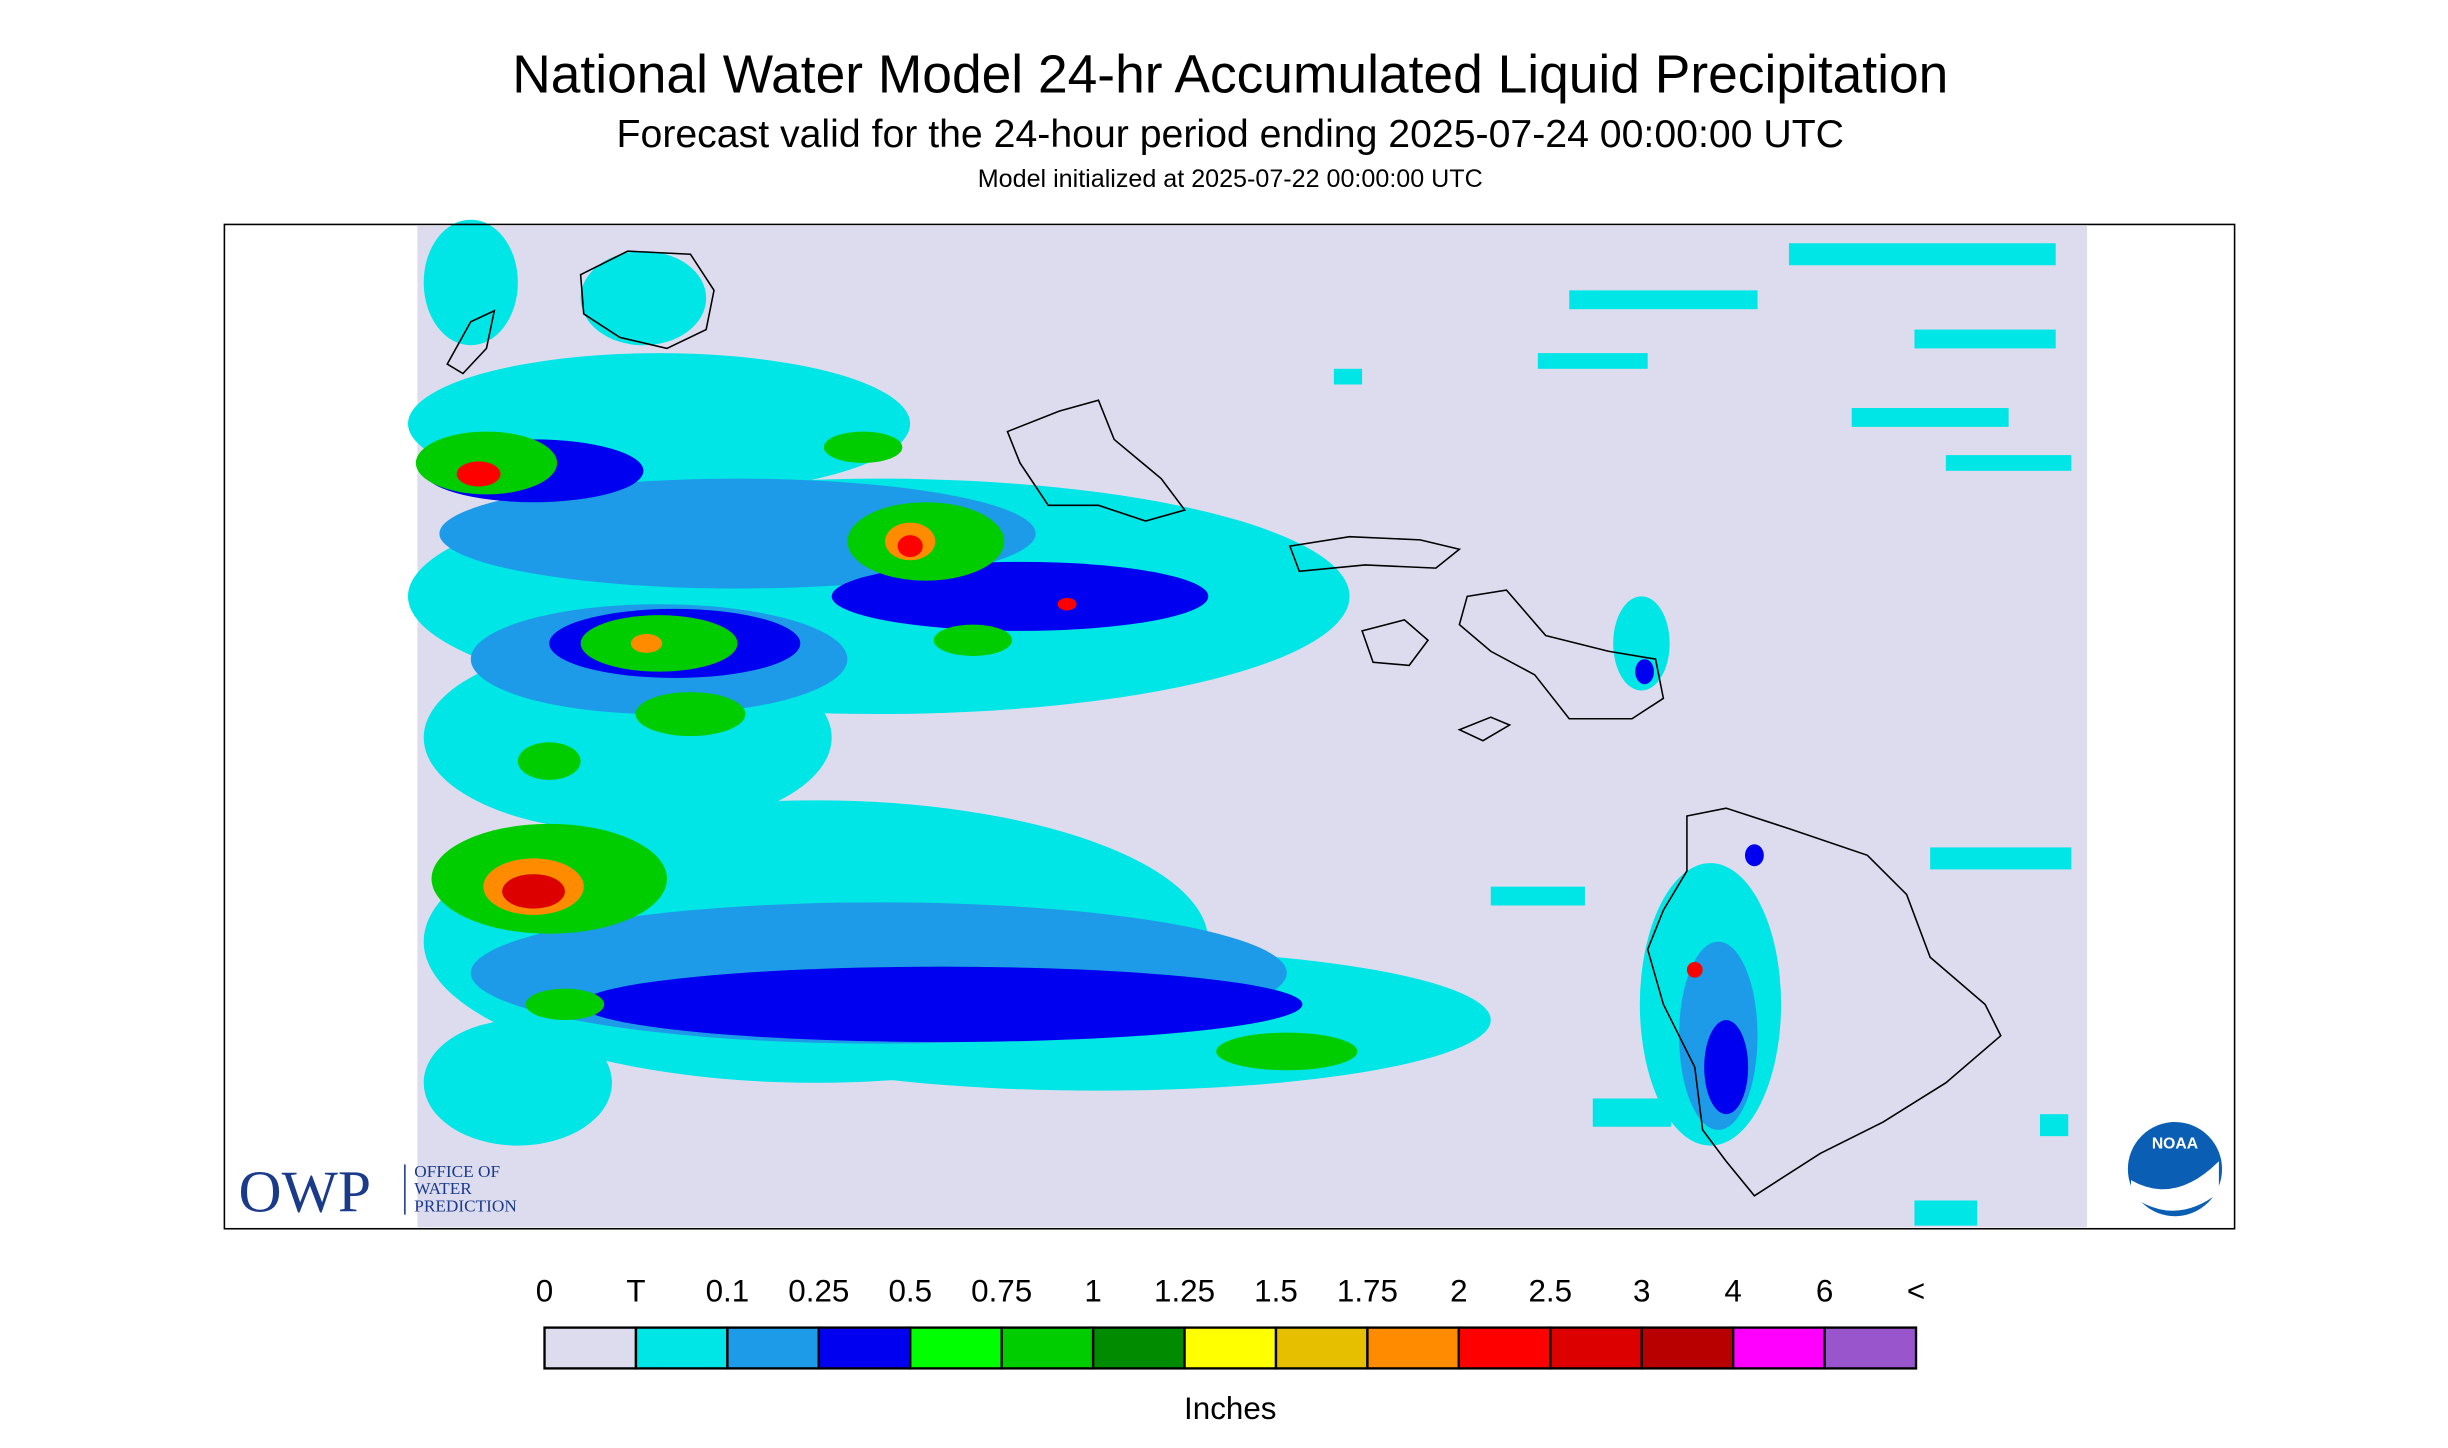 The image size is (2448, 1448). What do you see at coordinates (1001, 1290) in the screenshot?
I see `legend-label: 0.75` at bounding box center [1001, 1290].